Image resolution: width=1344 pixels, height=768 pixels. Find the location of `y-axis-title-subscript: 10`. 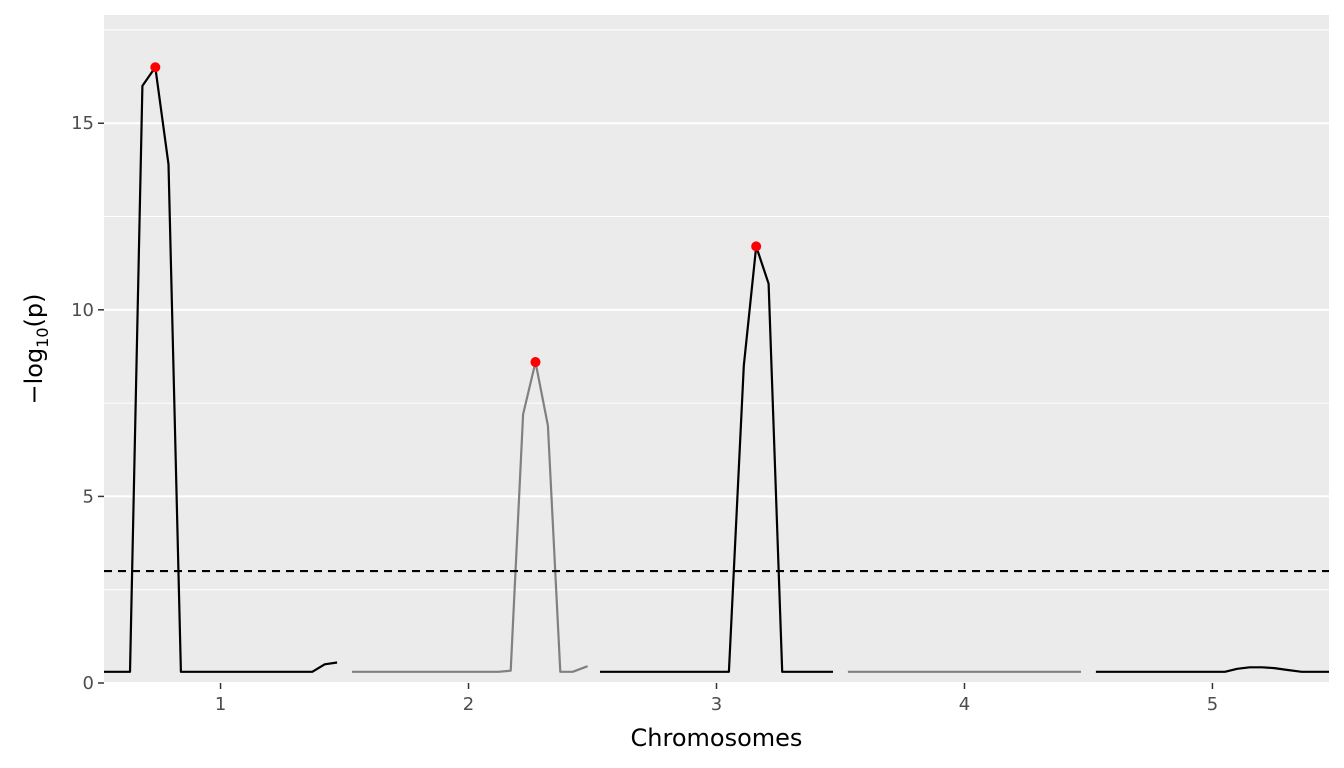

y-axis-title-subscript: 10 is located at coordinates (42, 337).